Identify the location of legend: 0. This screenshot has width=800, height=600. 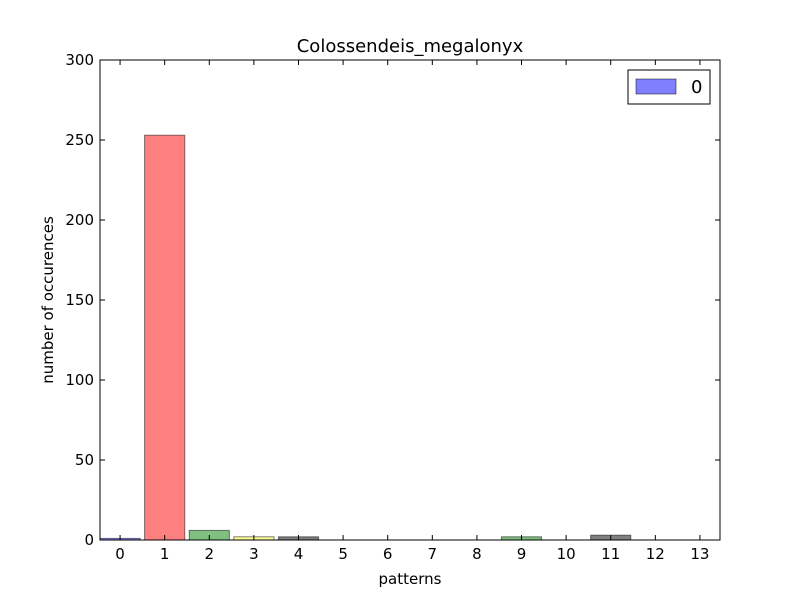
(669, 87).